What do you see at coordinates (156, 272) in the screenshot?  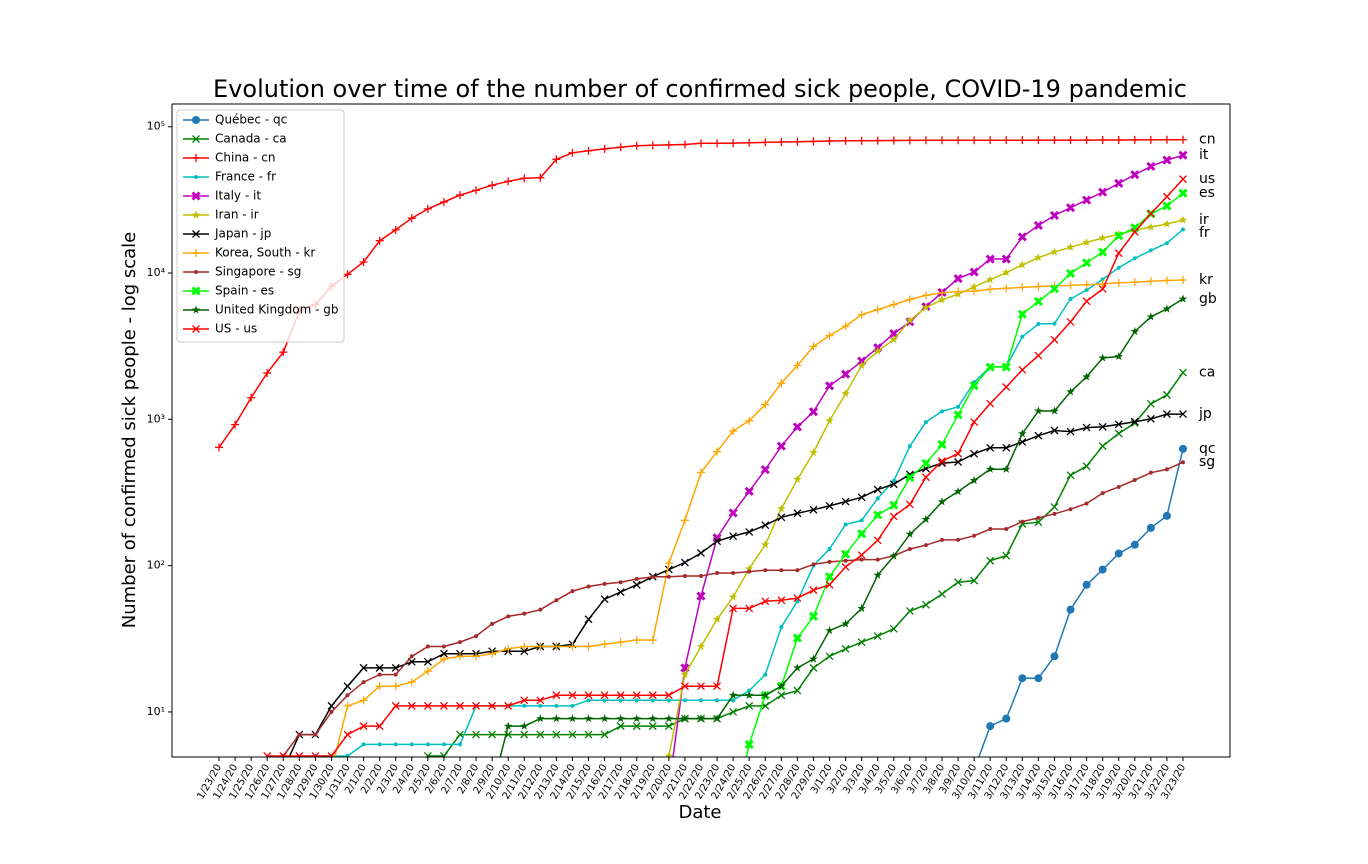 I see `y-tick-label: 10⁴` at bounding box center [156, 272].